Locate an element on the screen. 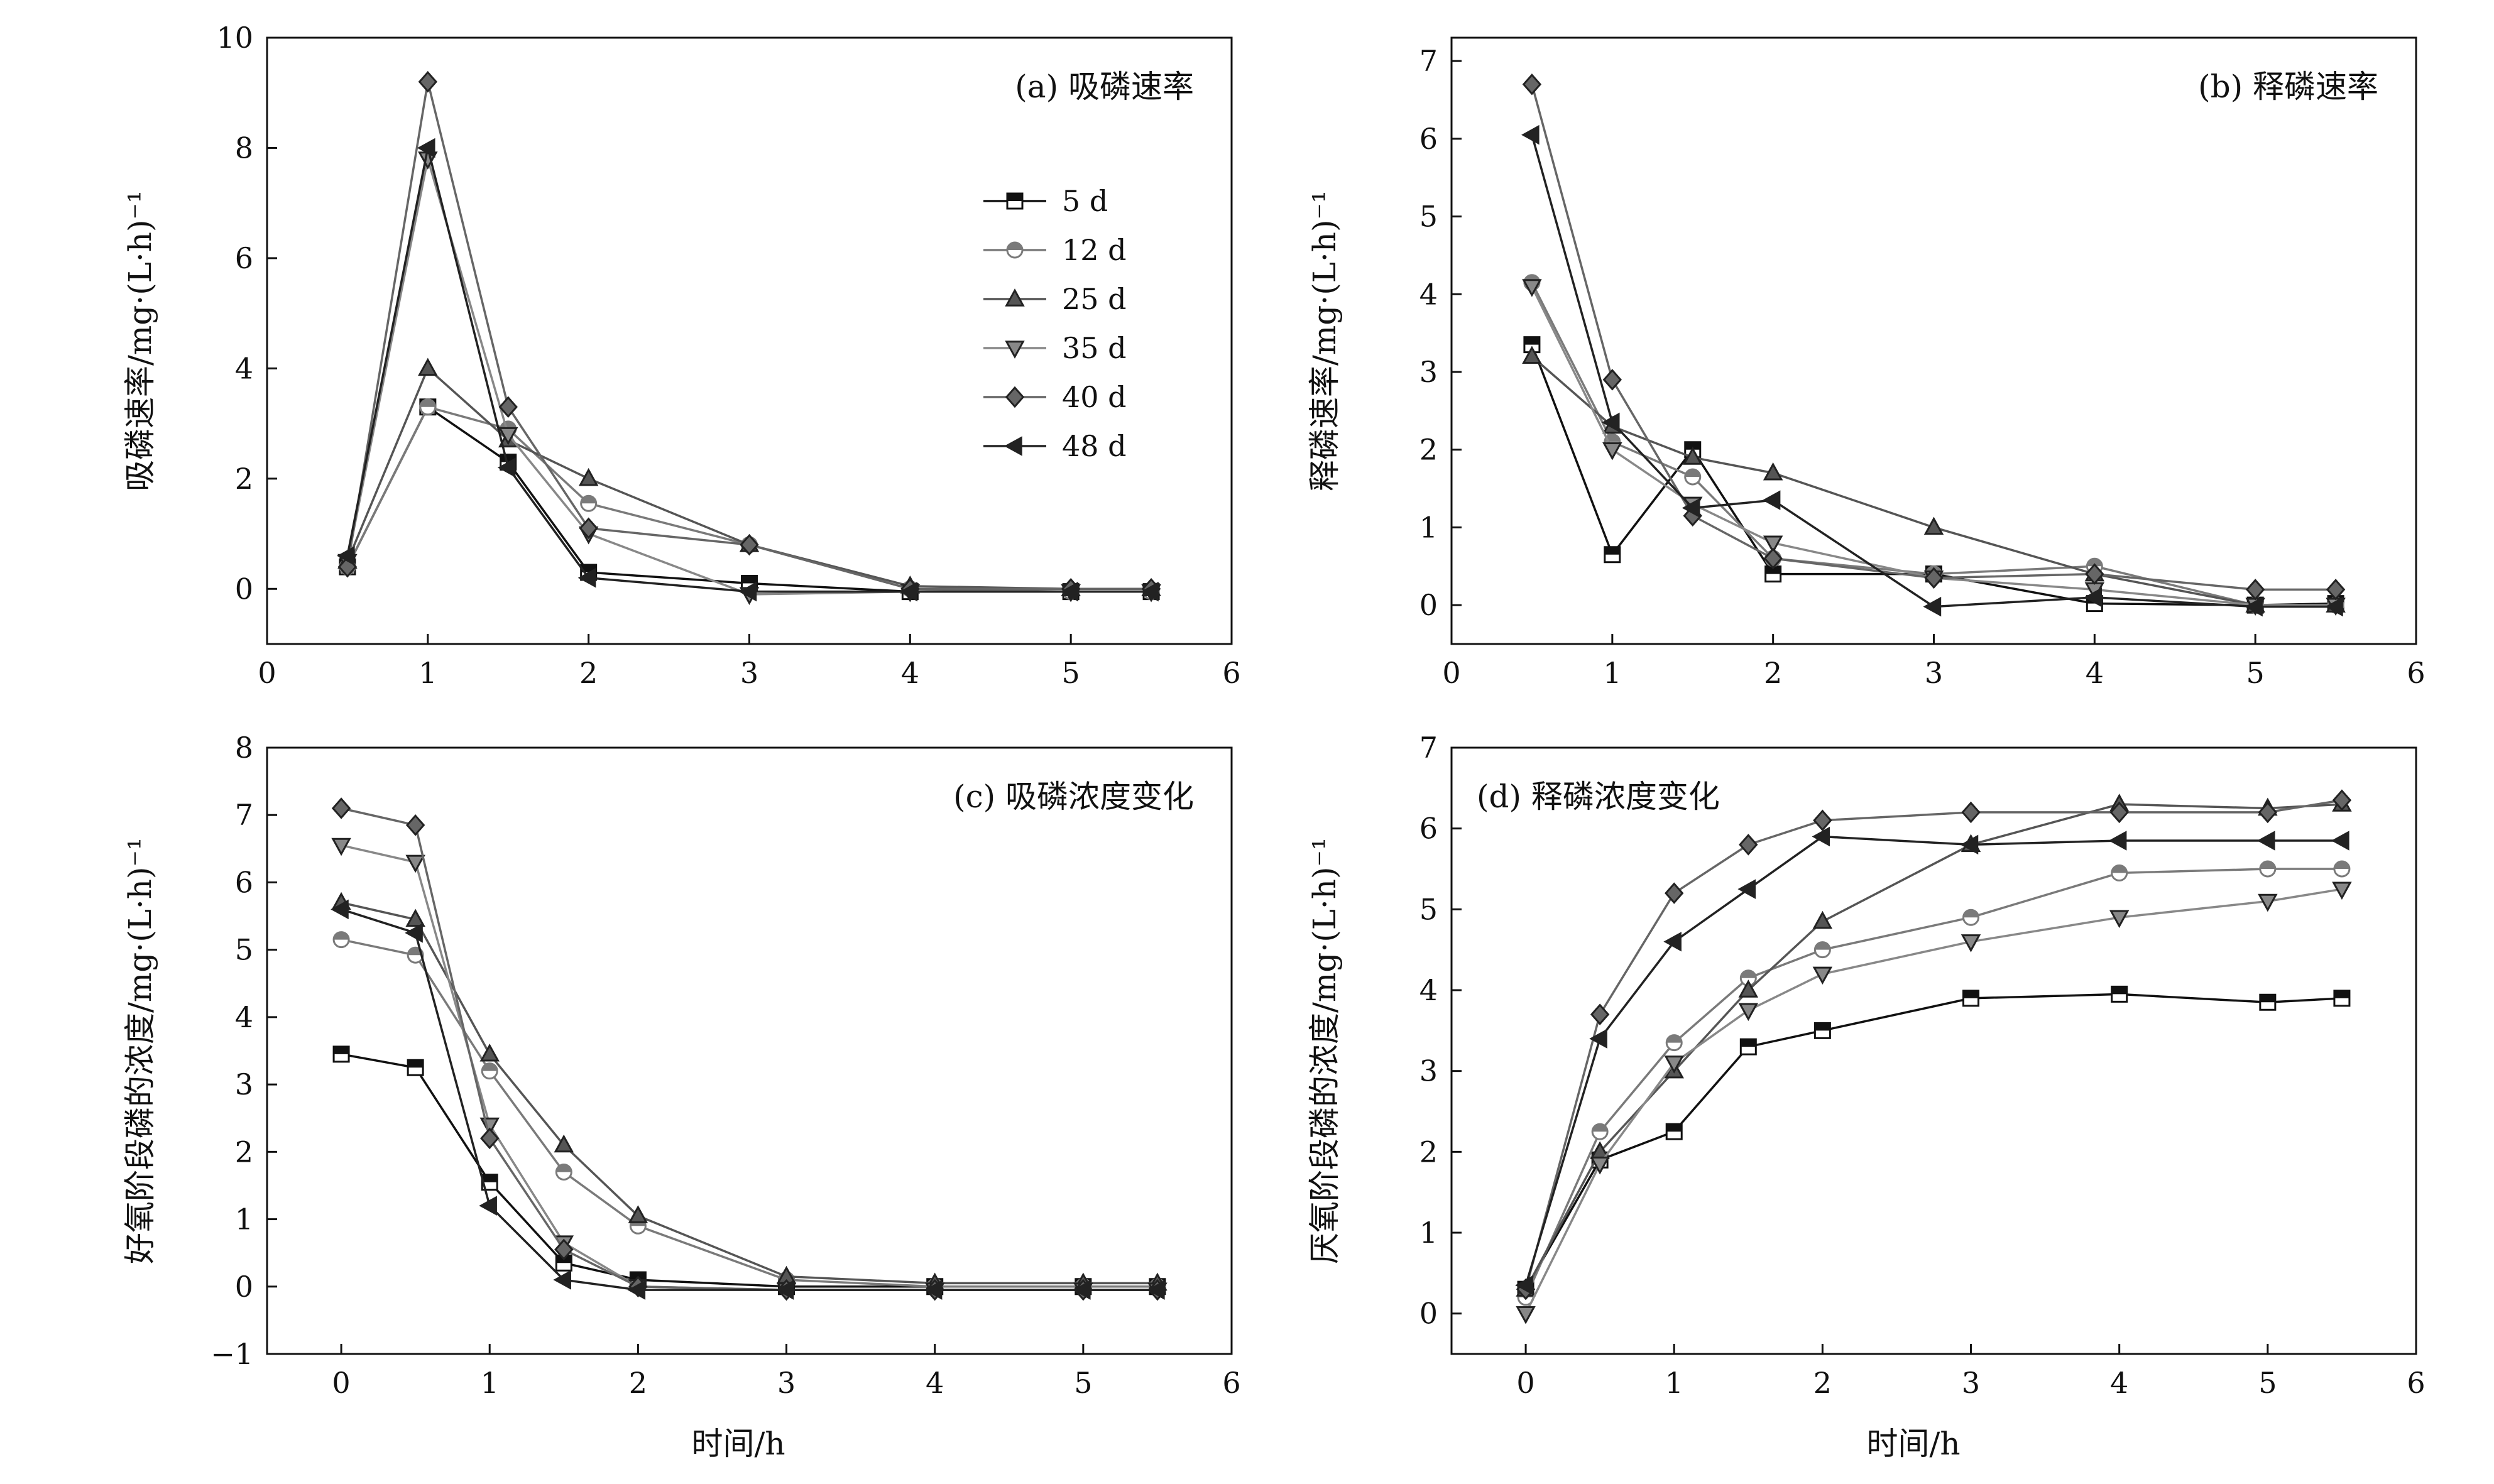  panel-title: (c) 吸磷浓度变化 is located at coordinates (1073, 796).